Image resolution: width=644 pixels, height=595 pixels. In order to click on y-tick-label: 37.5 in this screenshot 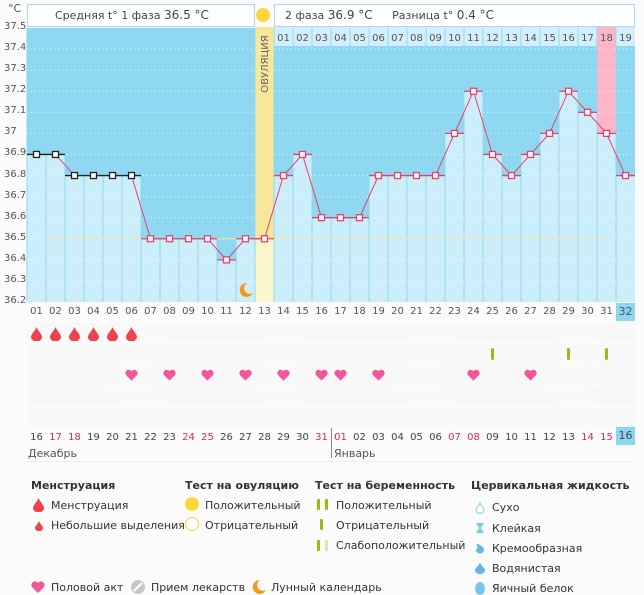, I will do `click(15, 26)`.